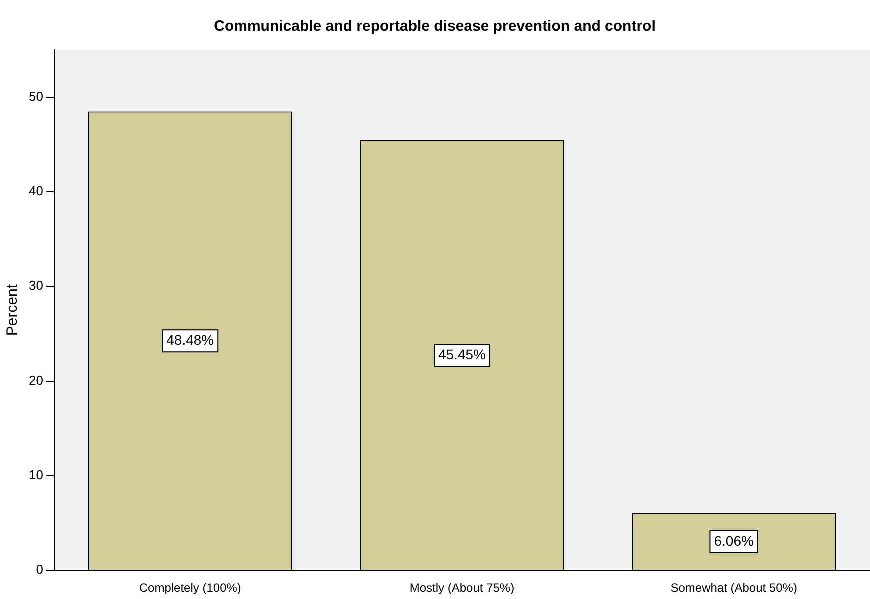  Describe the element at coordinates (40, 570) in the screenshot. I see `y-tick-label: 0` at that location.